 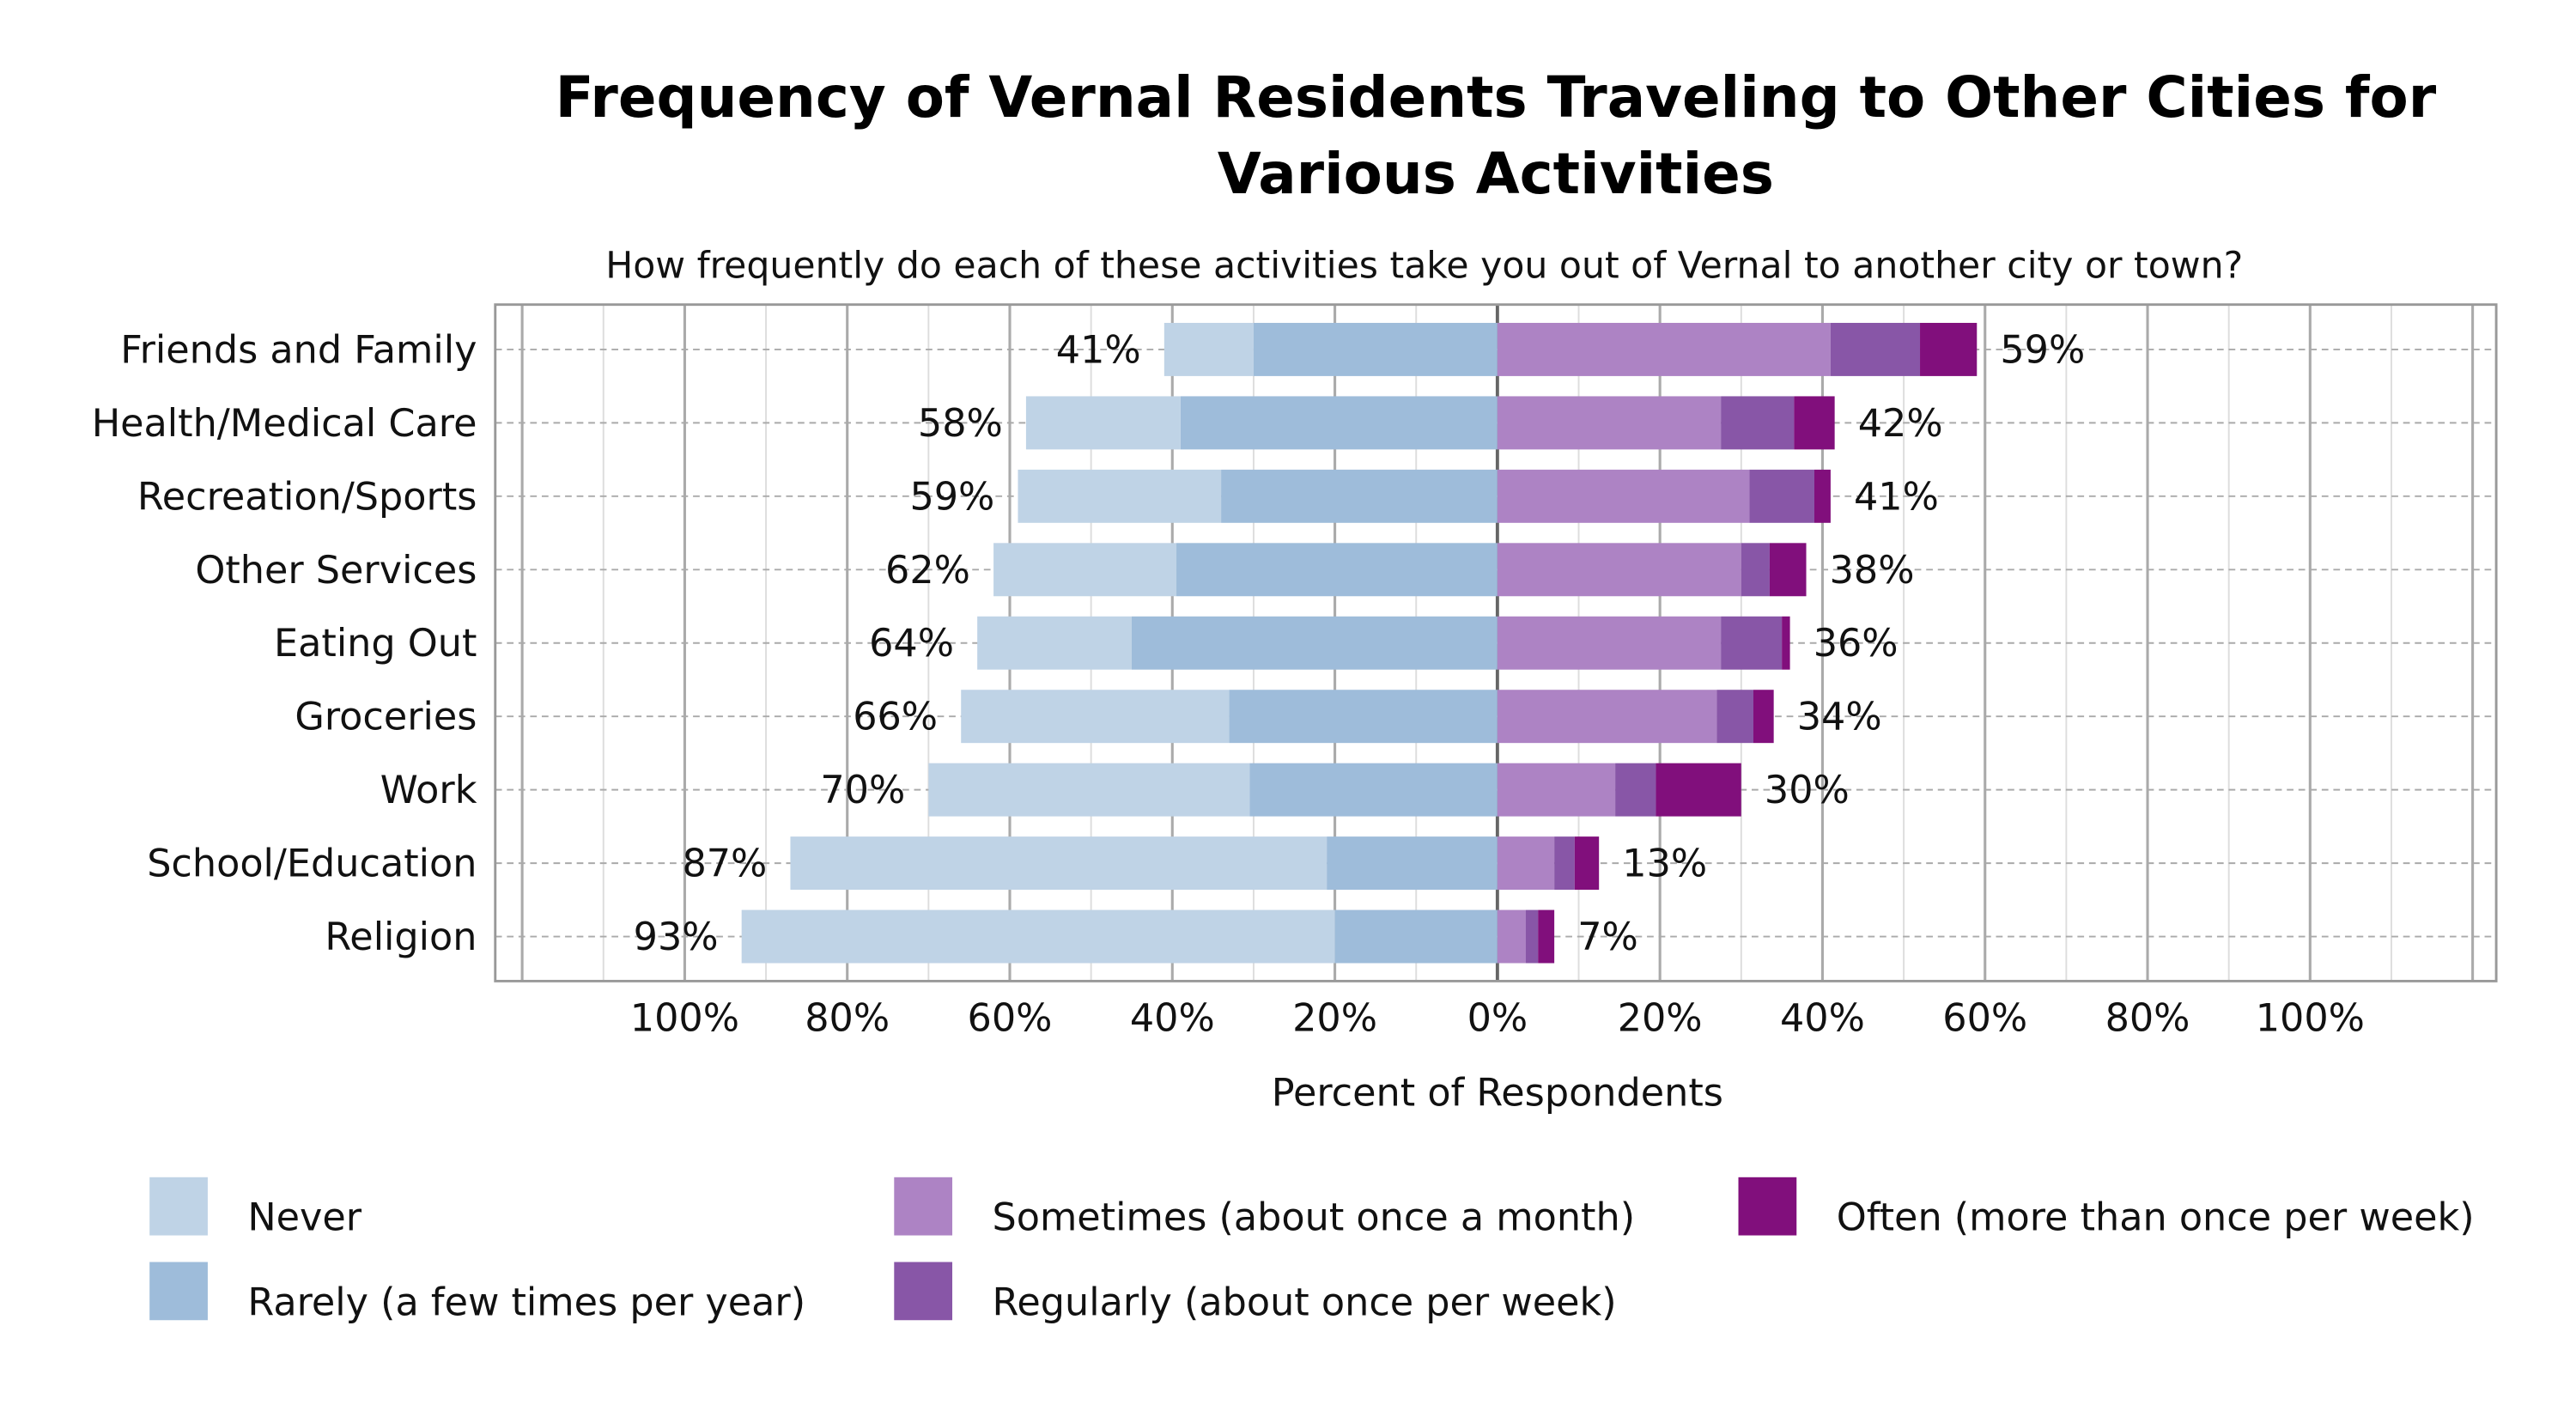 I want to click on legend-label: Sometimes (about once a month), so click(x=1313, y=1218).